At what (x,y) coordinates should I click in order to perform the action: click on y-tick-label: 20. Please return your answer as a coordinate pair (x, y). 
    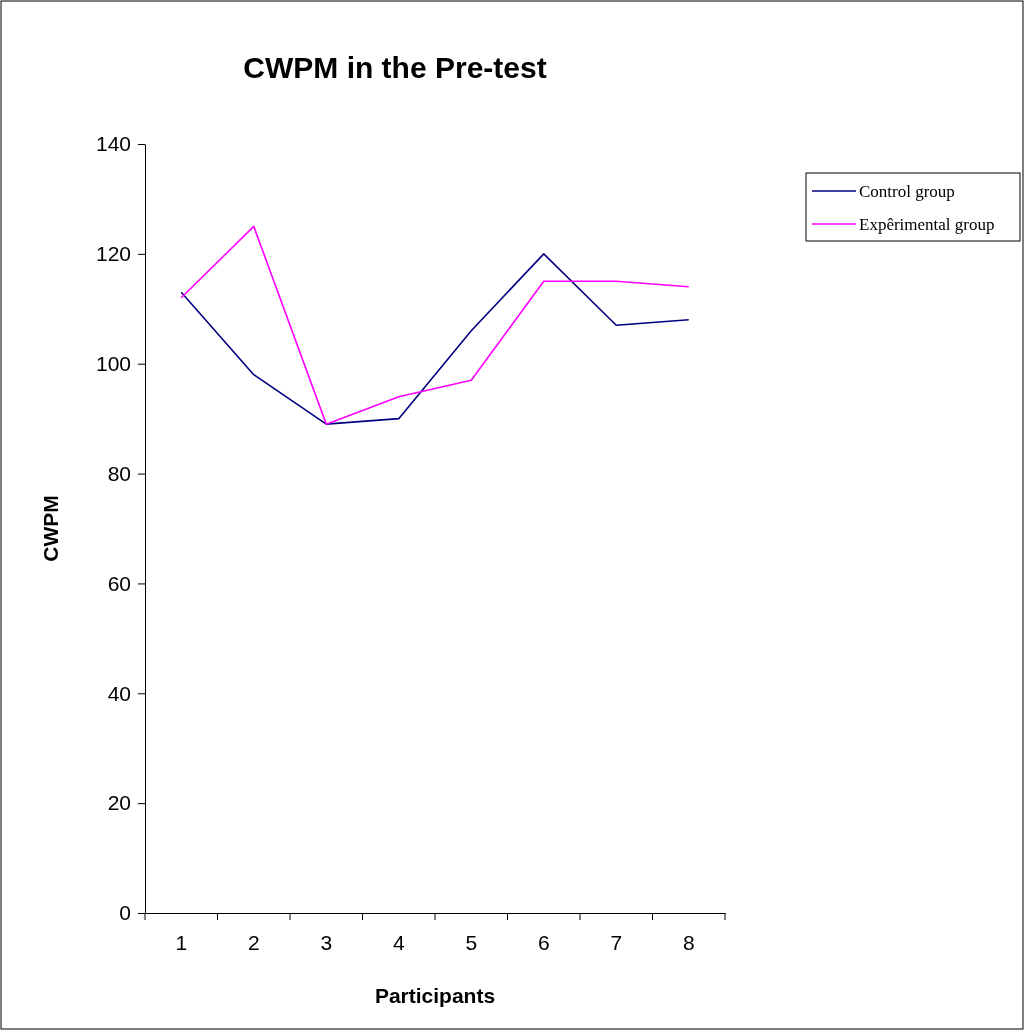
    Looking at the image, I should click on (119, 803).